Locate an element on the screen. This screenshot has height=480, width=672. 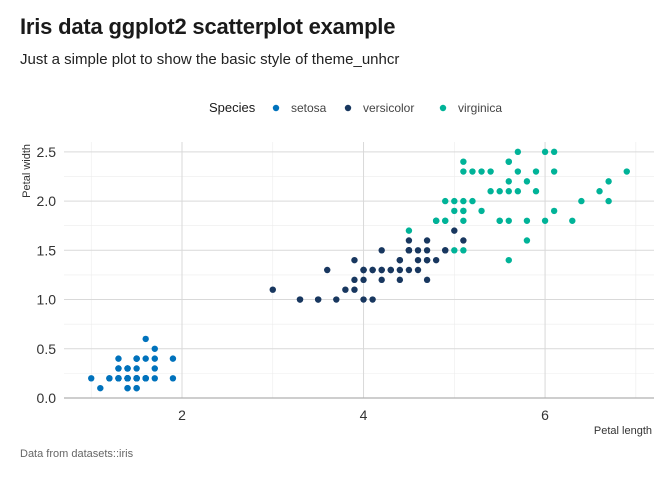
x-tick-label: 4 is located at coordinates (364, 415).